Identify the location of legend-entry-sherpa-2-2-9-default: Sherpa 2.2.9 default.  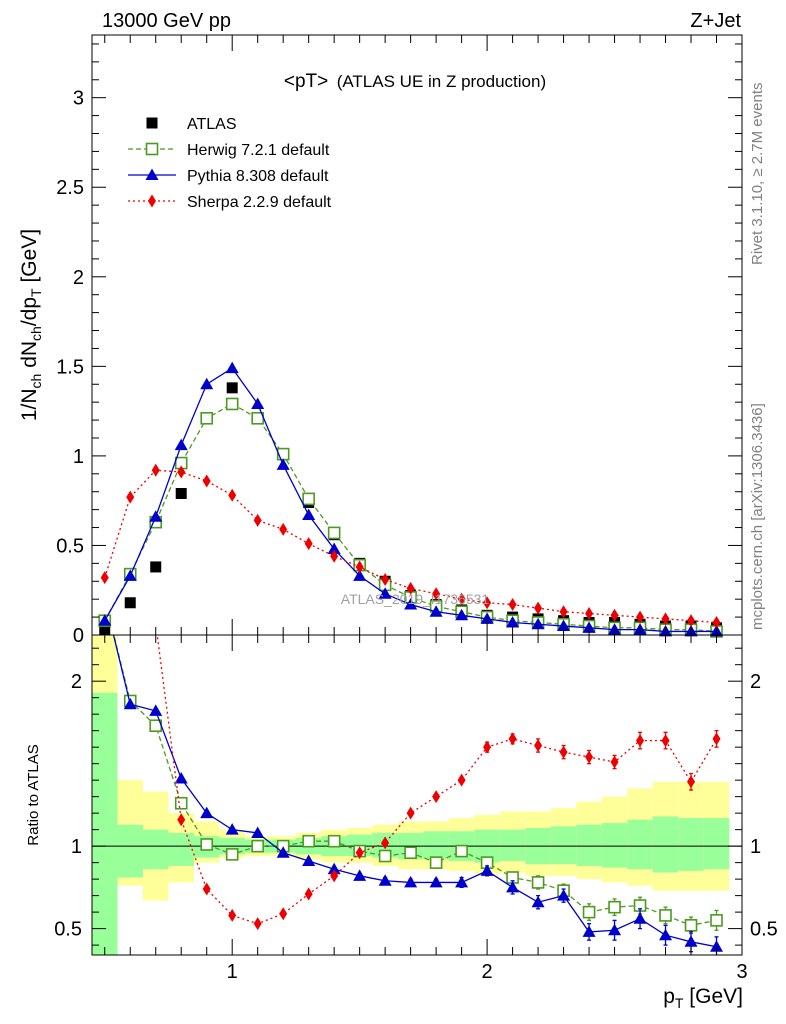
(230, 202).